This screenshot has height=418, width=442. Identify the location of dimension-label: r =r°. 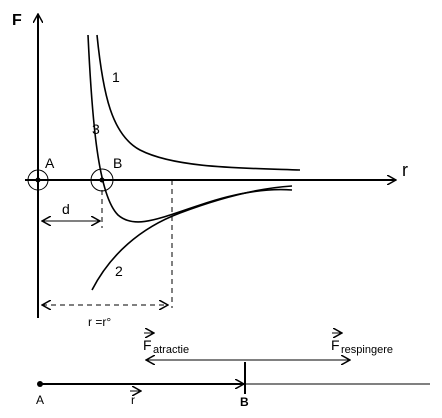
(99, 322).